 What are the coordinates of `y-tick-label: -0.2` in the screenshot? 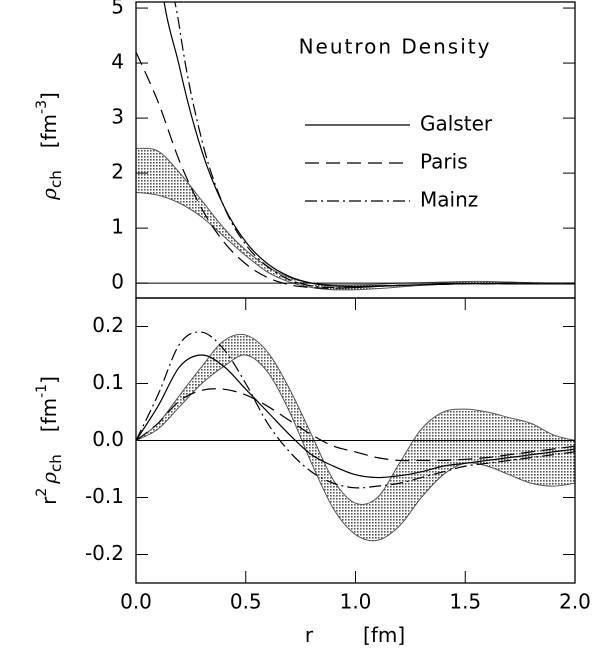 It's located at (104, 553).